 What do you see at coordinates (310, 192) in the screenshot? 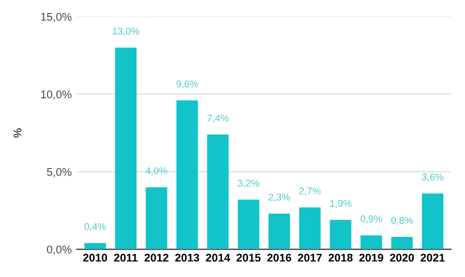
I see `data-label: 2,7%` at bounding box center [310, 192].